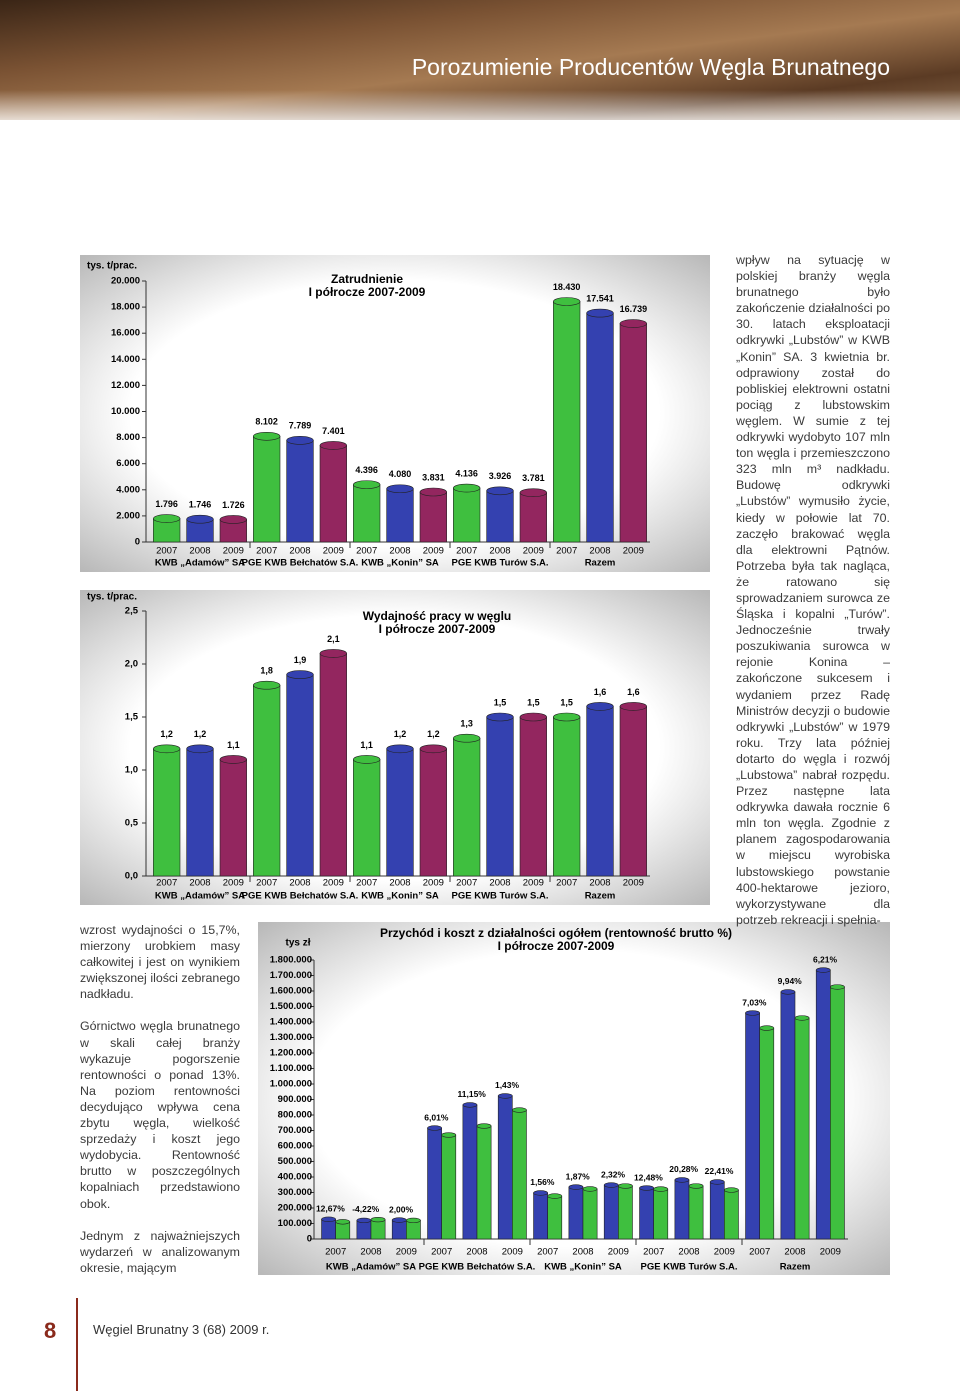 Image resolution: width=960 pixels, height=1391 pixels. Describe the element at coordinates (295, 1223) in the screenshot. I see `y-tick-label: 100.000` at that location.